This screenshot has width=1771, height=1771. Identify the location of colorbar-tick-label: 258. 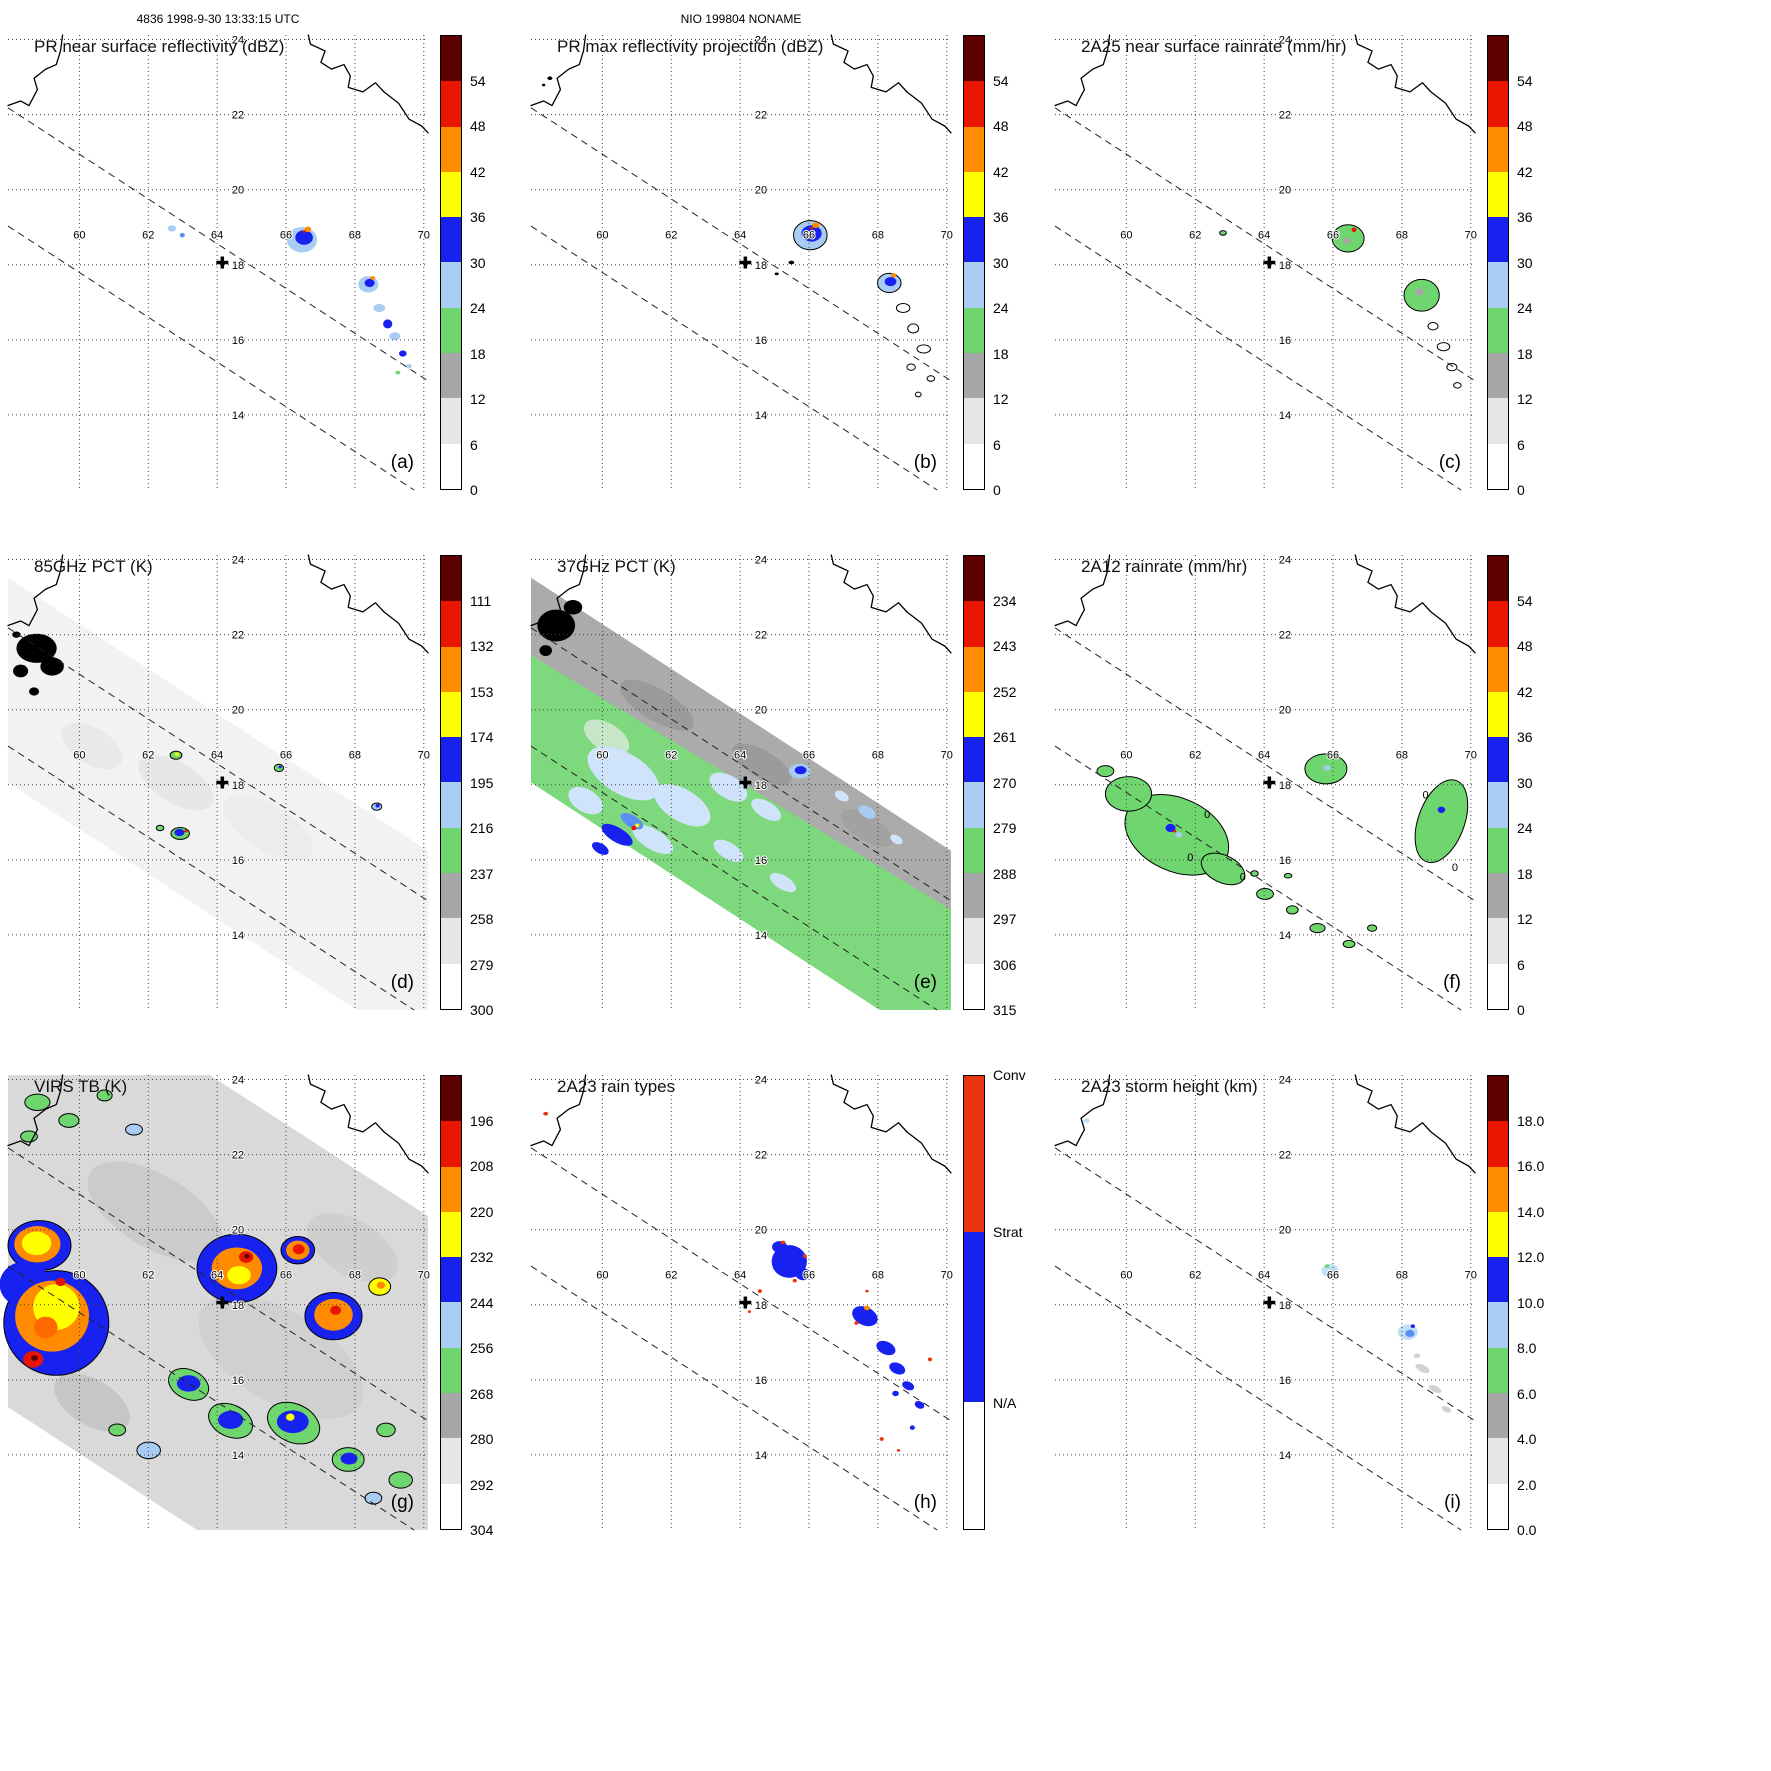
(482, 919).